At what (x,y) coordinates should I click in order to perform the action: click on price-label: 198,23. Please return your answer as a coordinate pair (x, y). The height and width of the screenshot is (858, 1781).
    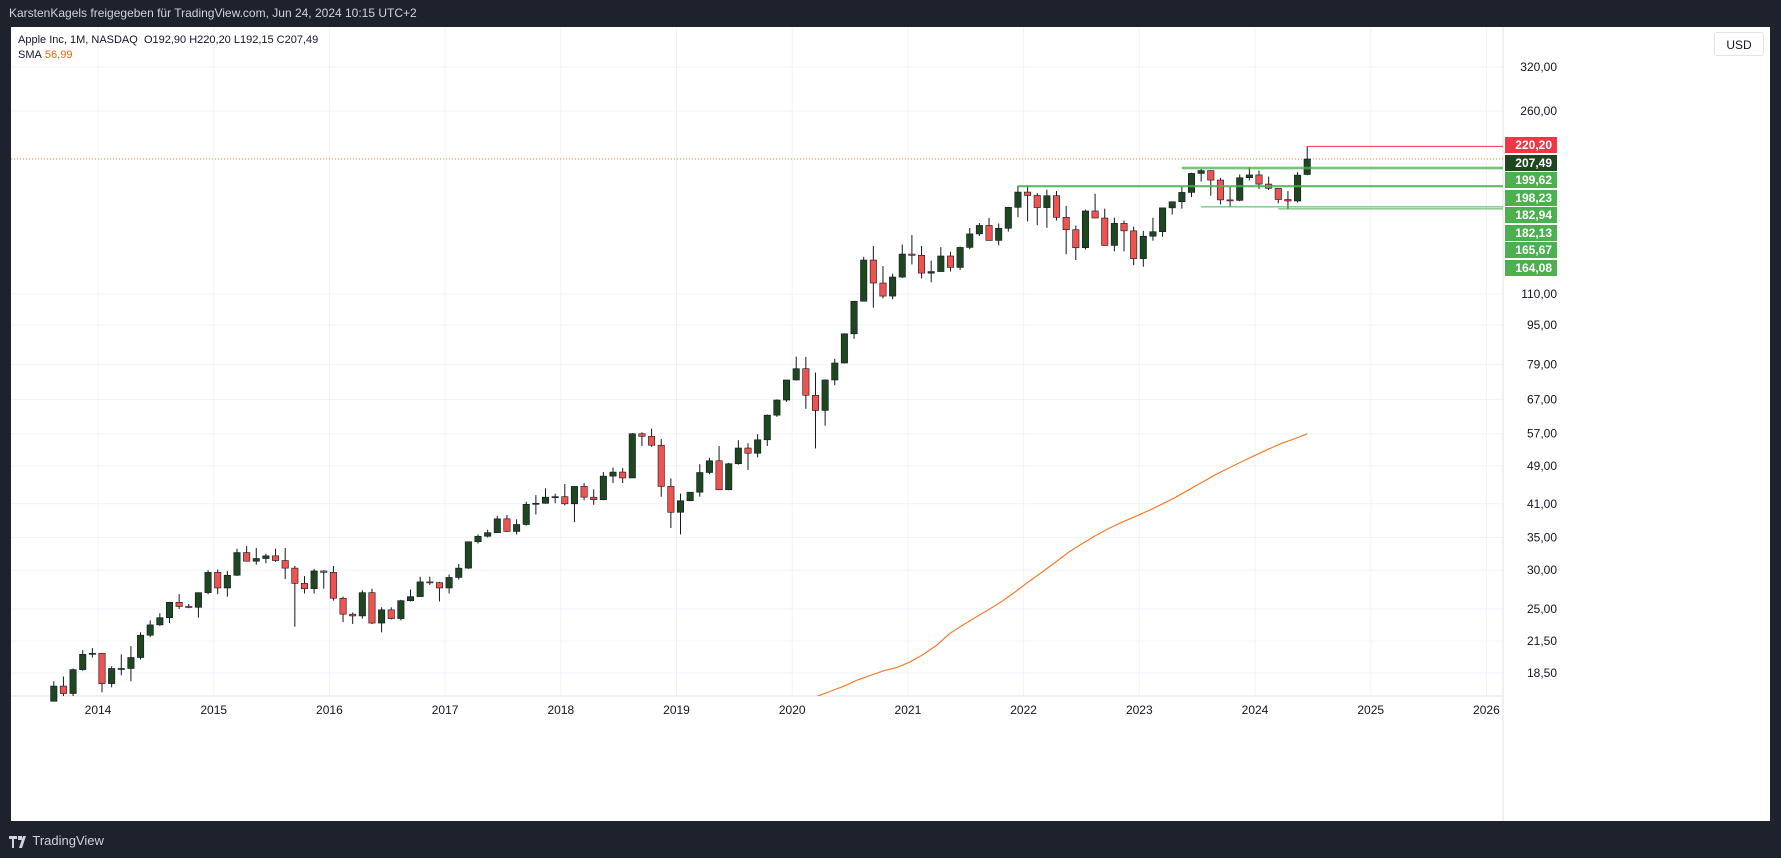
    Looking at the image, I should click on (1531, 198).